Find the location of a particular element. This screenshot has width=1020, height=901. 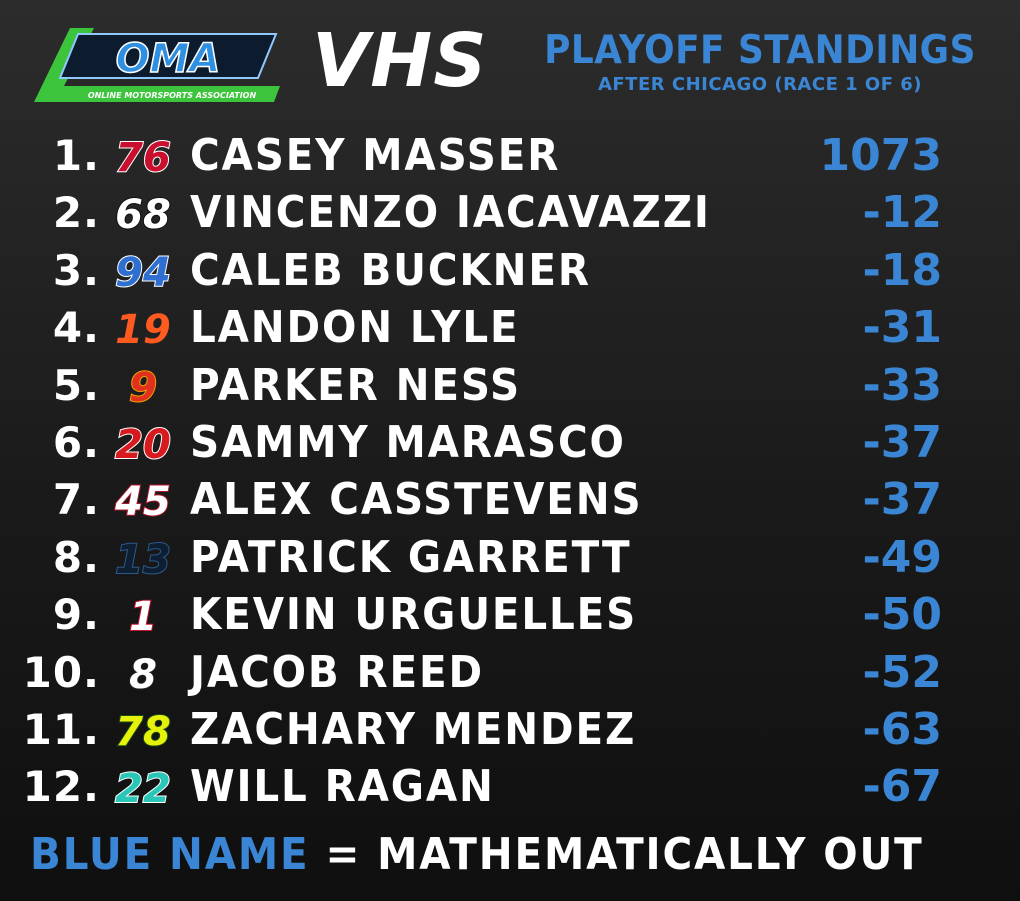

legend-footer: BLUE NAME = MATHEMATICALLY OUT is located at coordinates (477, 855).